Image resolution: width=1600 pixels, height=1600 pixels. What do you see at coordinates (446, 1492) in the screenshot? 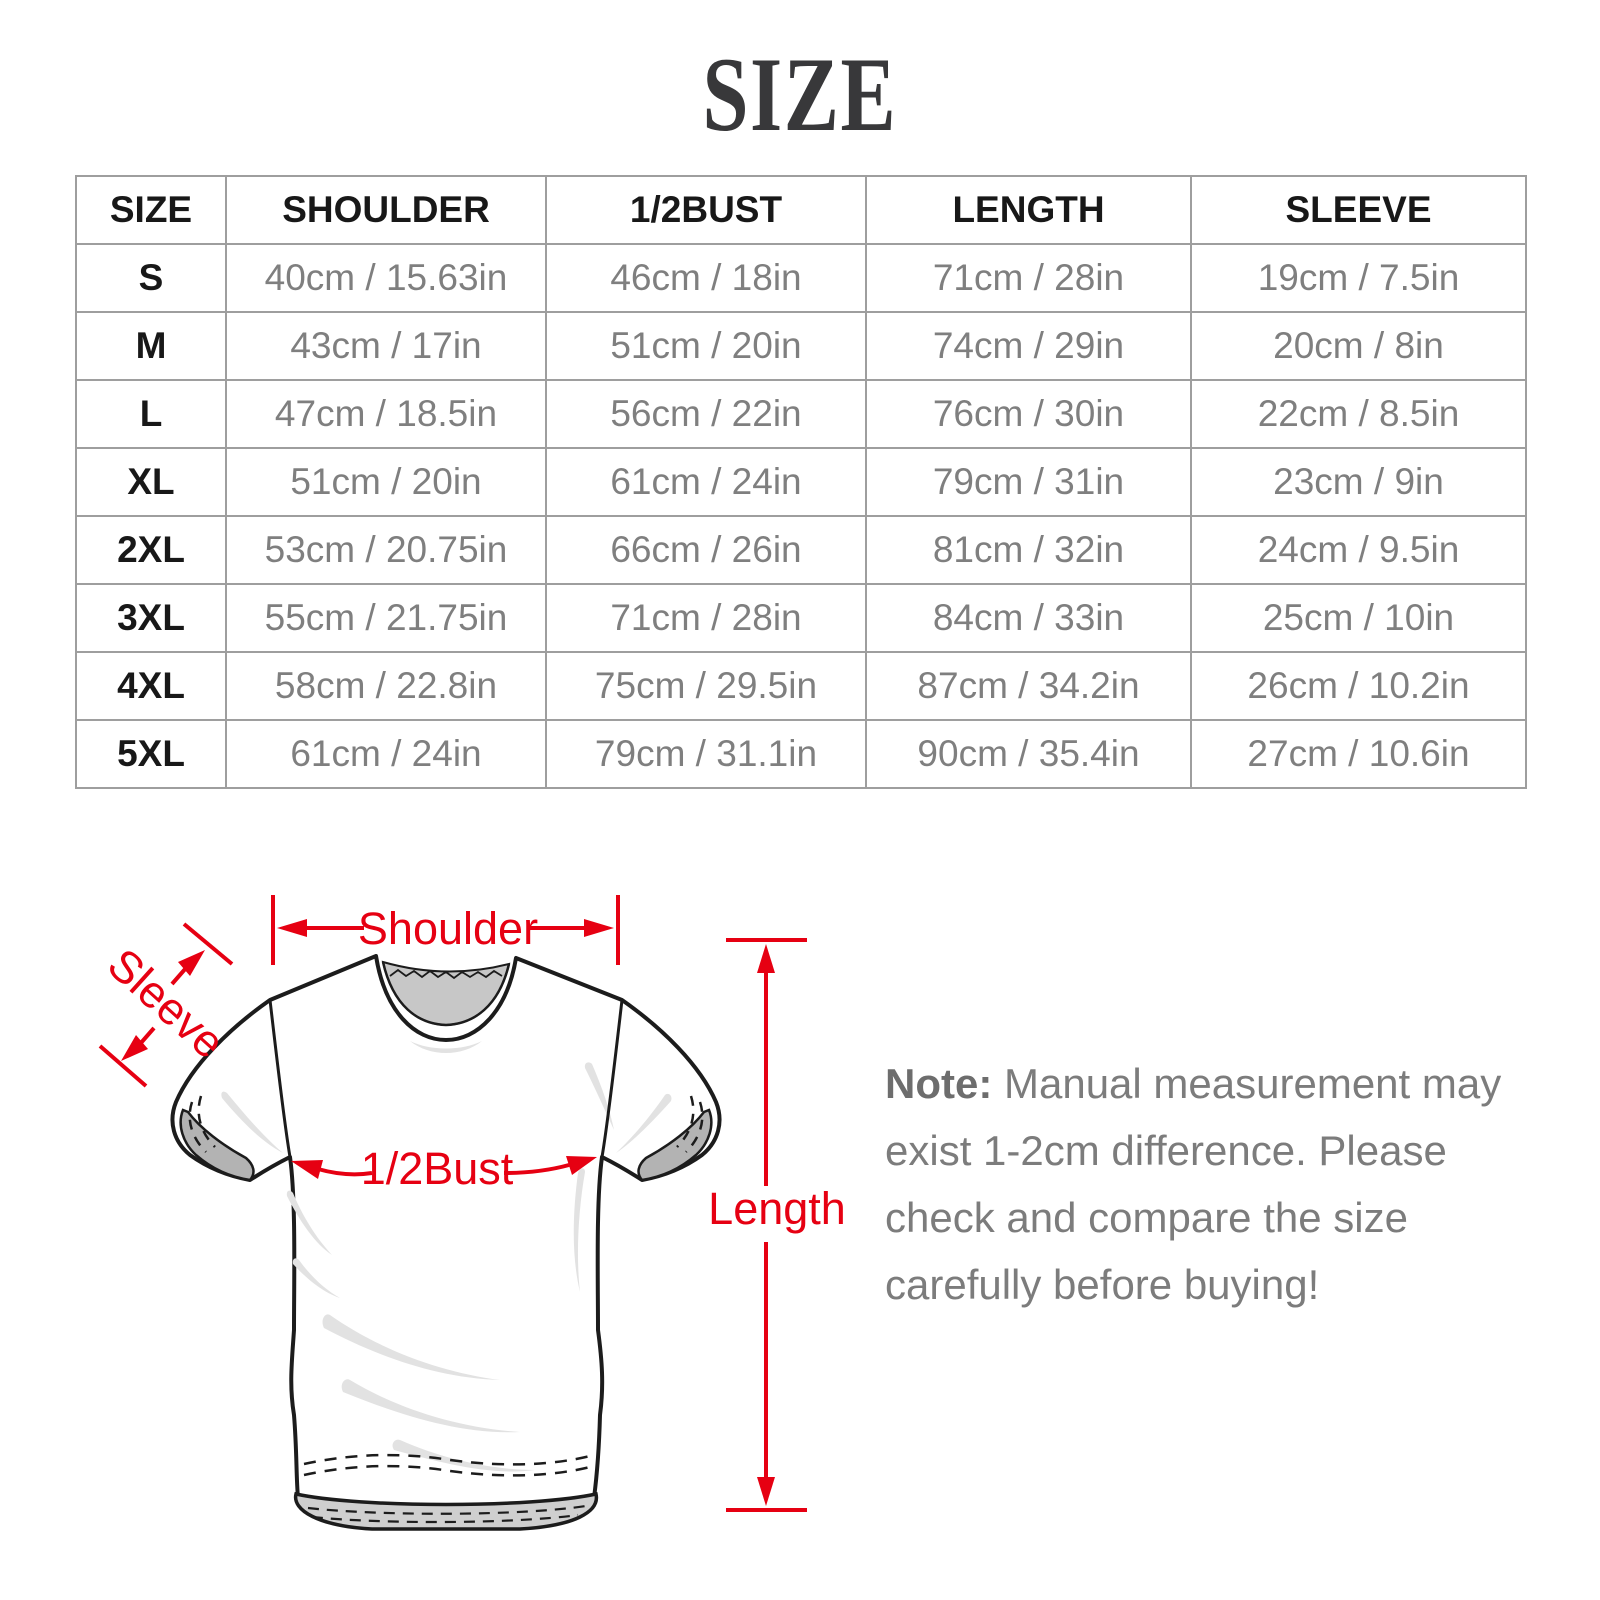
I see `tshirt-hem` at bounding box center [446, 1492].